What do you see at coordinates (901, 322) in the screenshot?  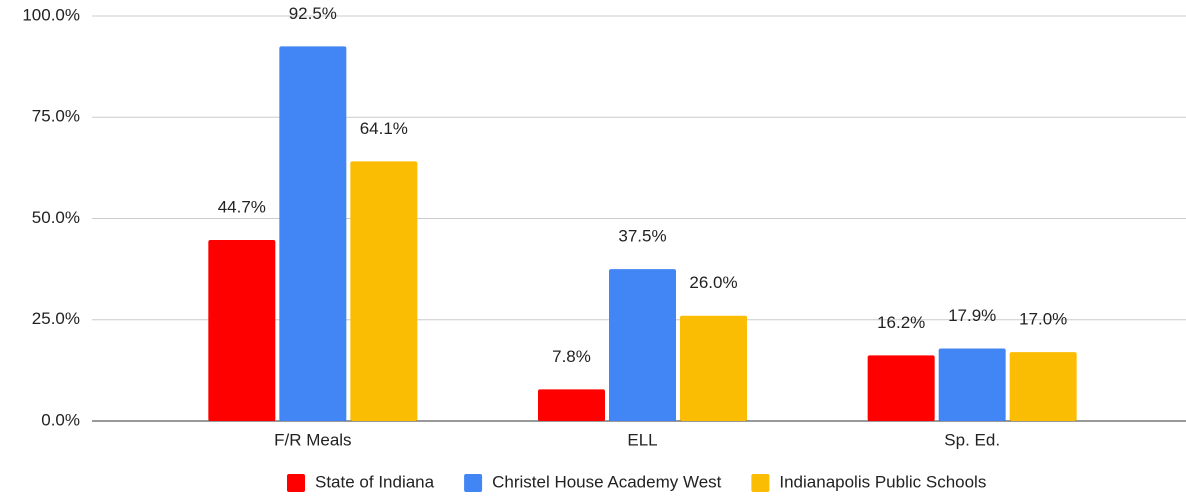 I see `data-label: 16.2%` at bounding box center [901, 322].